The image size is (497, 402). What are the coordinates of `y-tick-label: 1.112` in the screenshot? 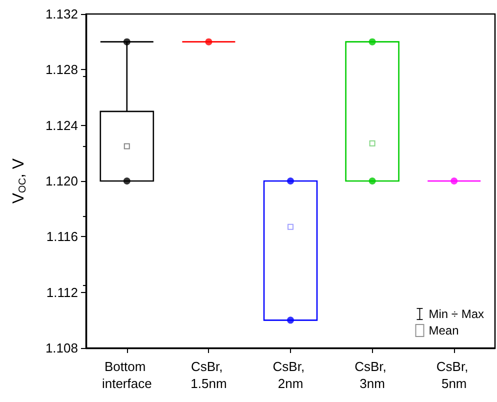 It's located at (62, 292).